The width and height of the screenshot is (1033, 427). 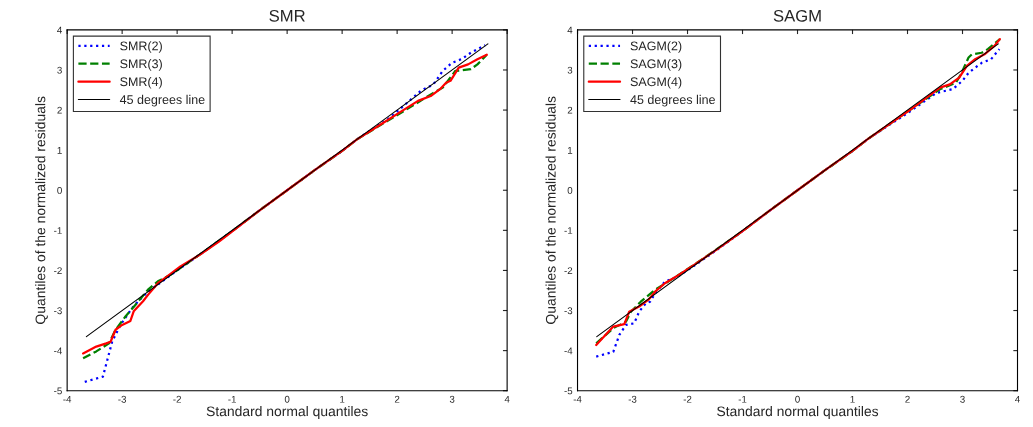 I want to click on legend-label: SMR(2), so click(x=141, y=47).